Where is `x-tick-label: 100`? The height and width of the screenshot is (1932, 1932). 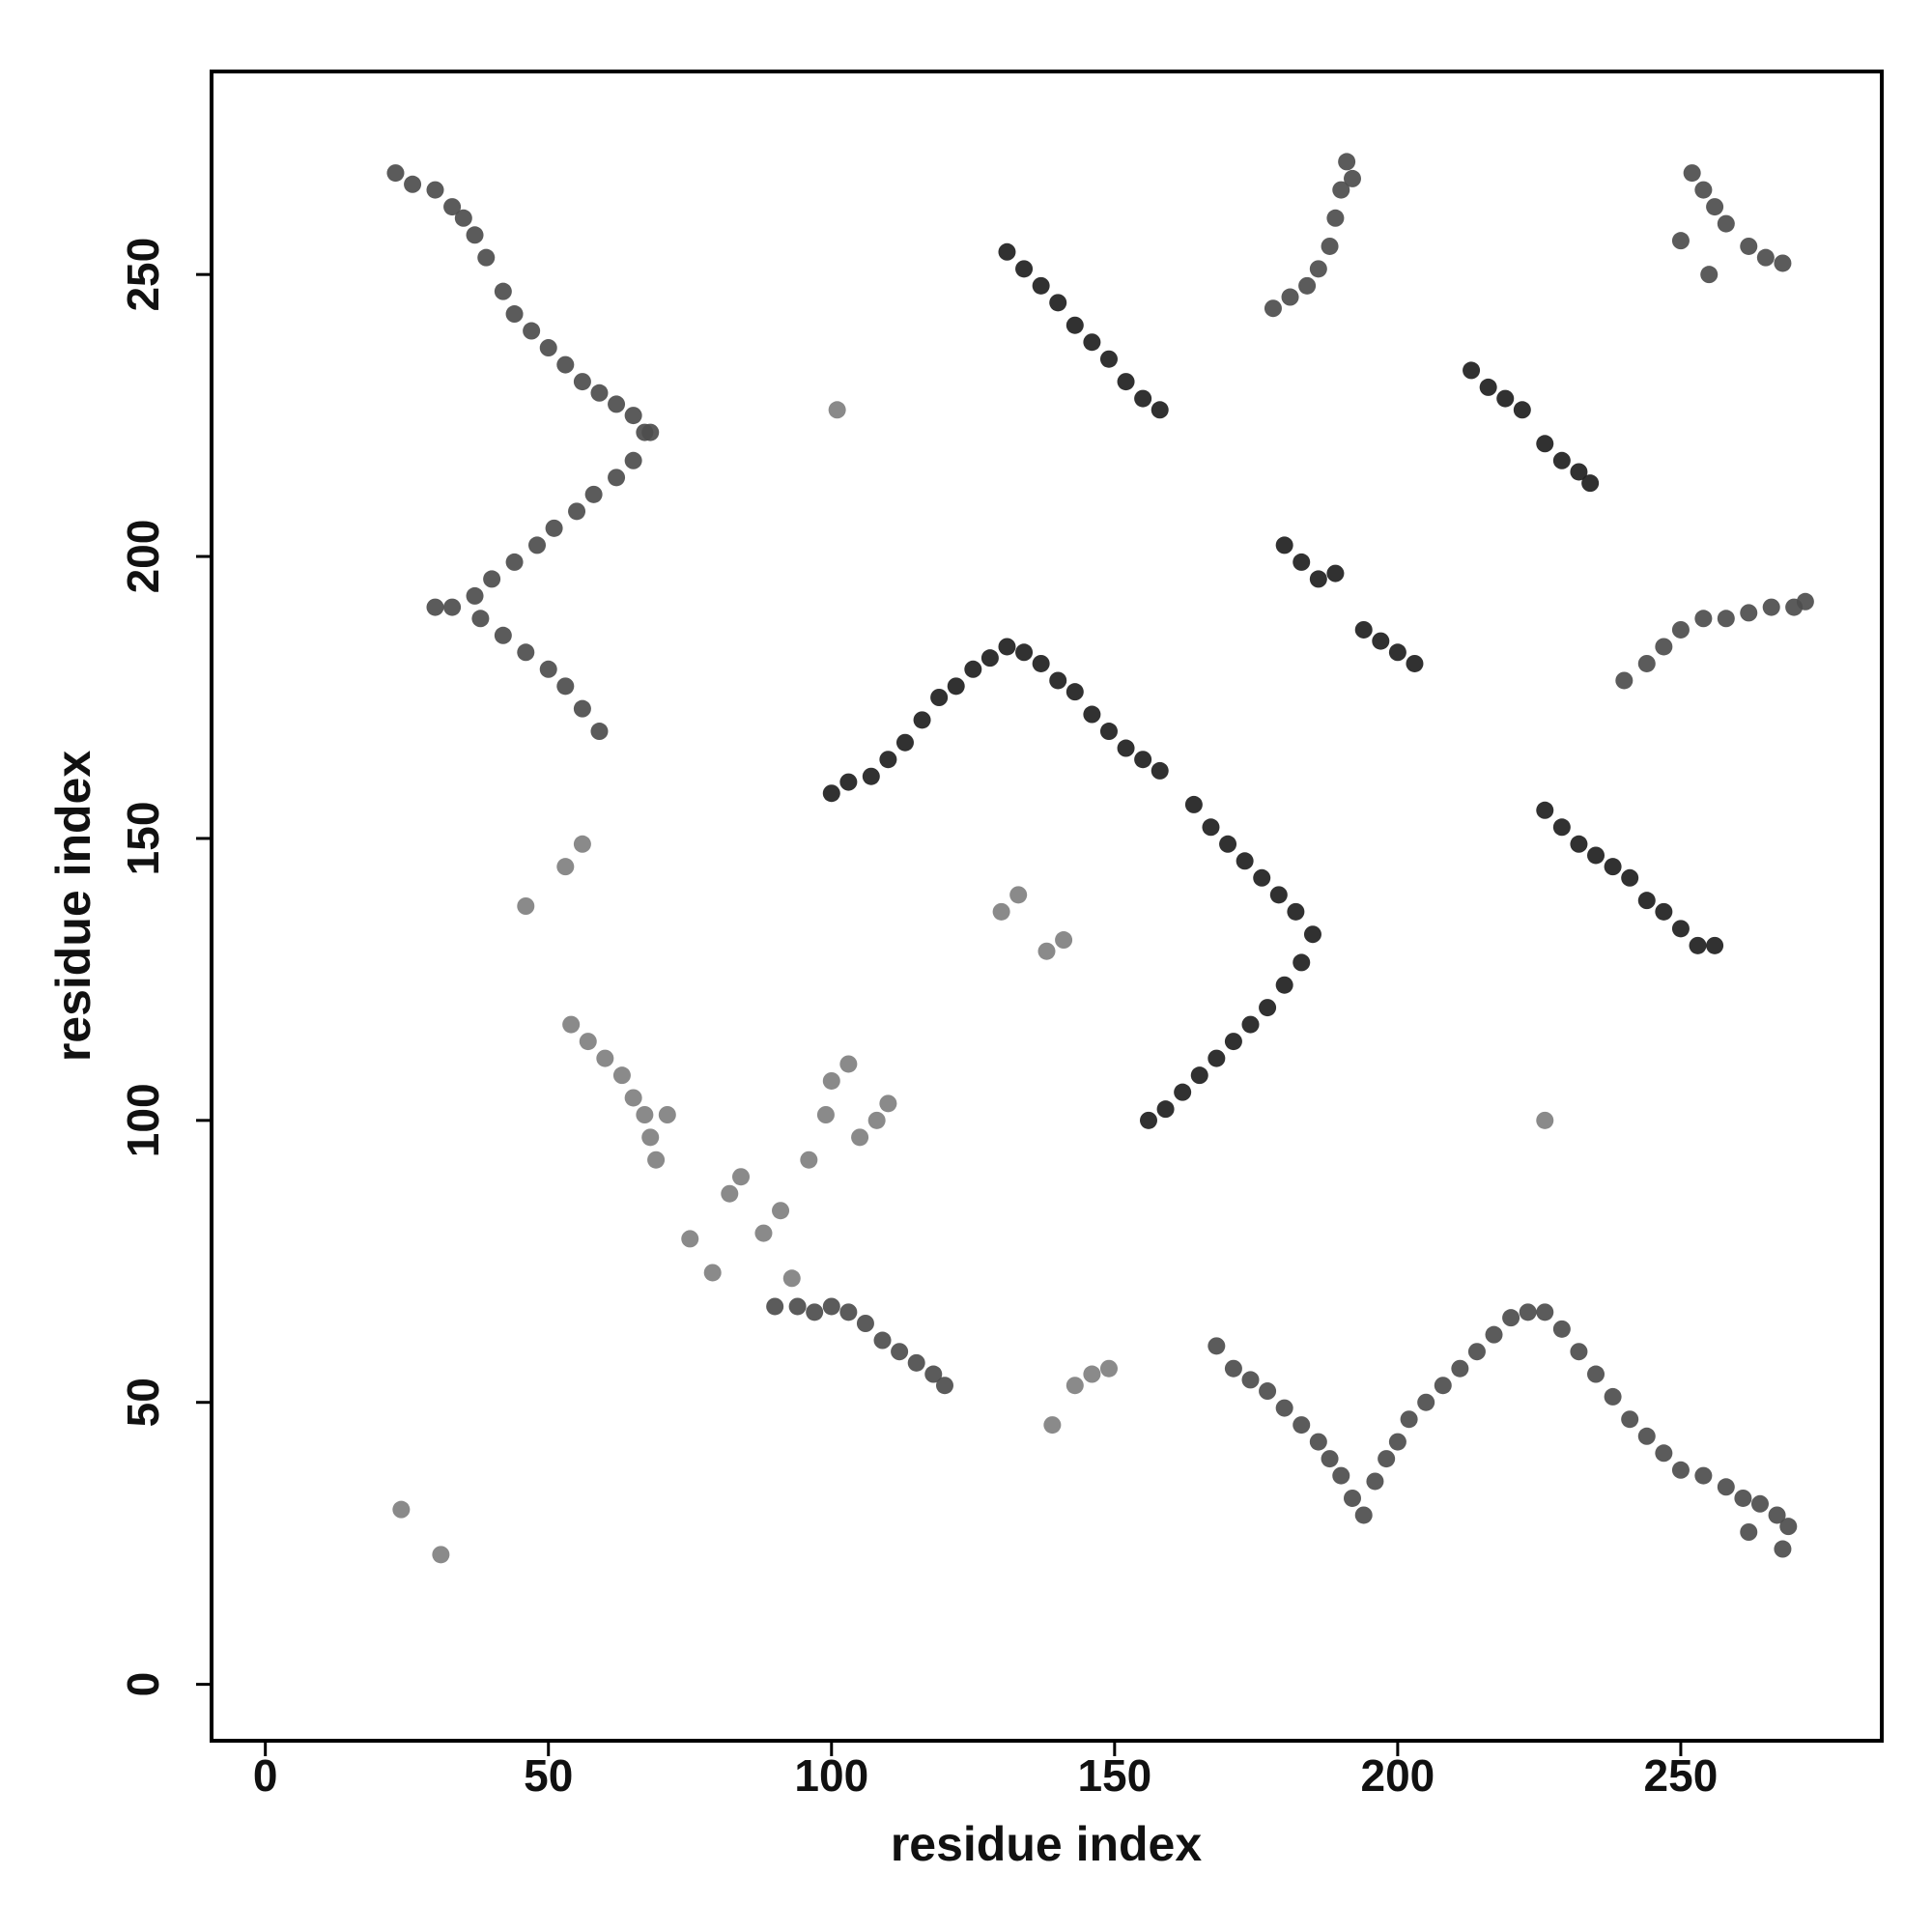
x-tick-label: 100 is located at coordinates (831, 1775).